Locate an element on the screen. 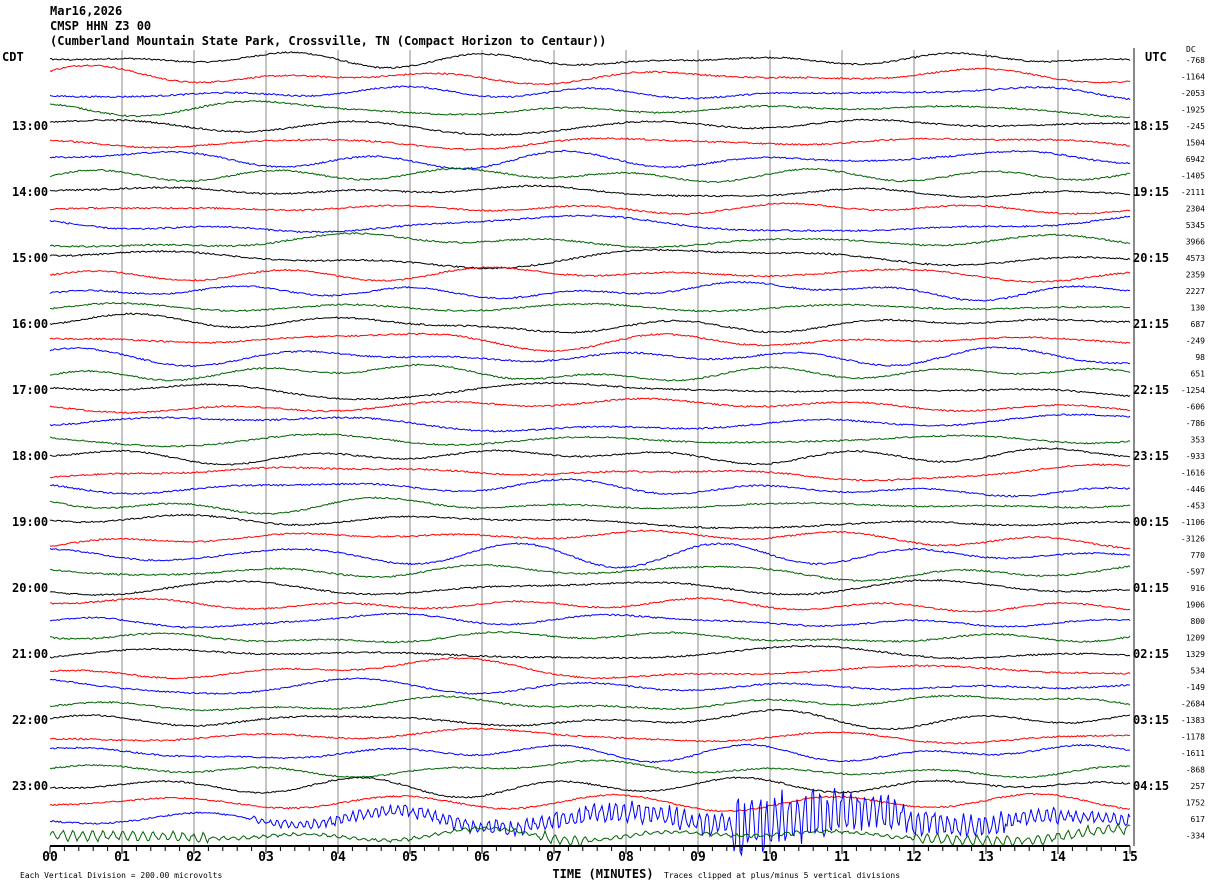 Image resolution: width=1210 pixels, height=886 pixels. dc-offset-label: 916 is located at coordinates (1198, 588).